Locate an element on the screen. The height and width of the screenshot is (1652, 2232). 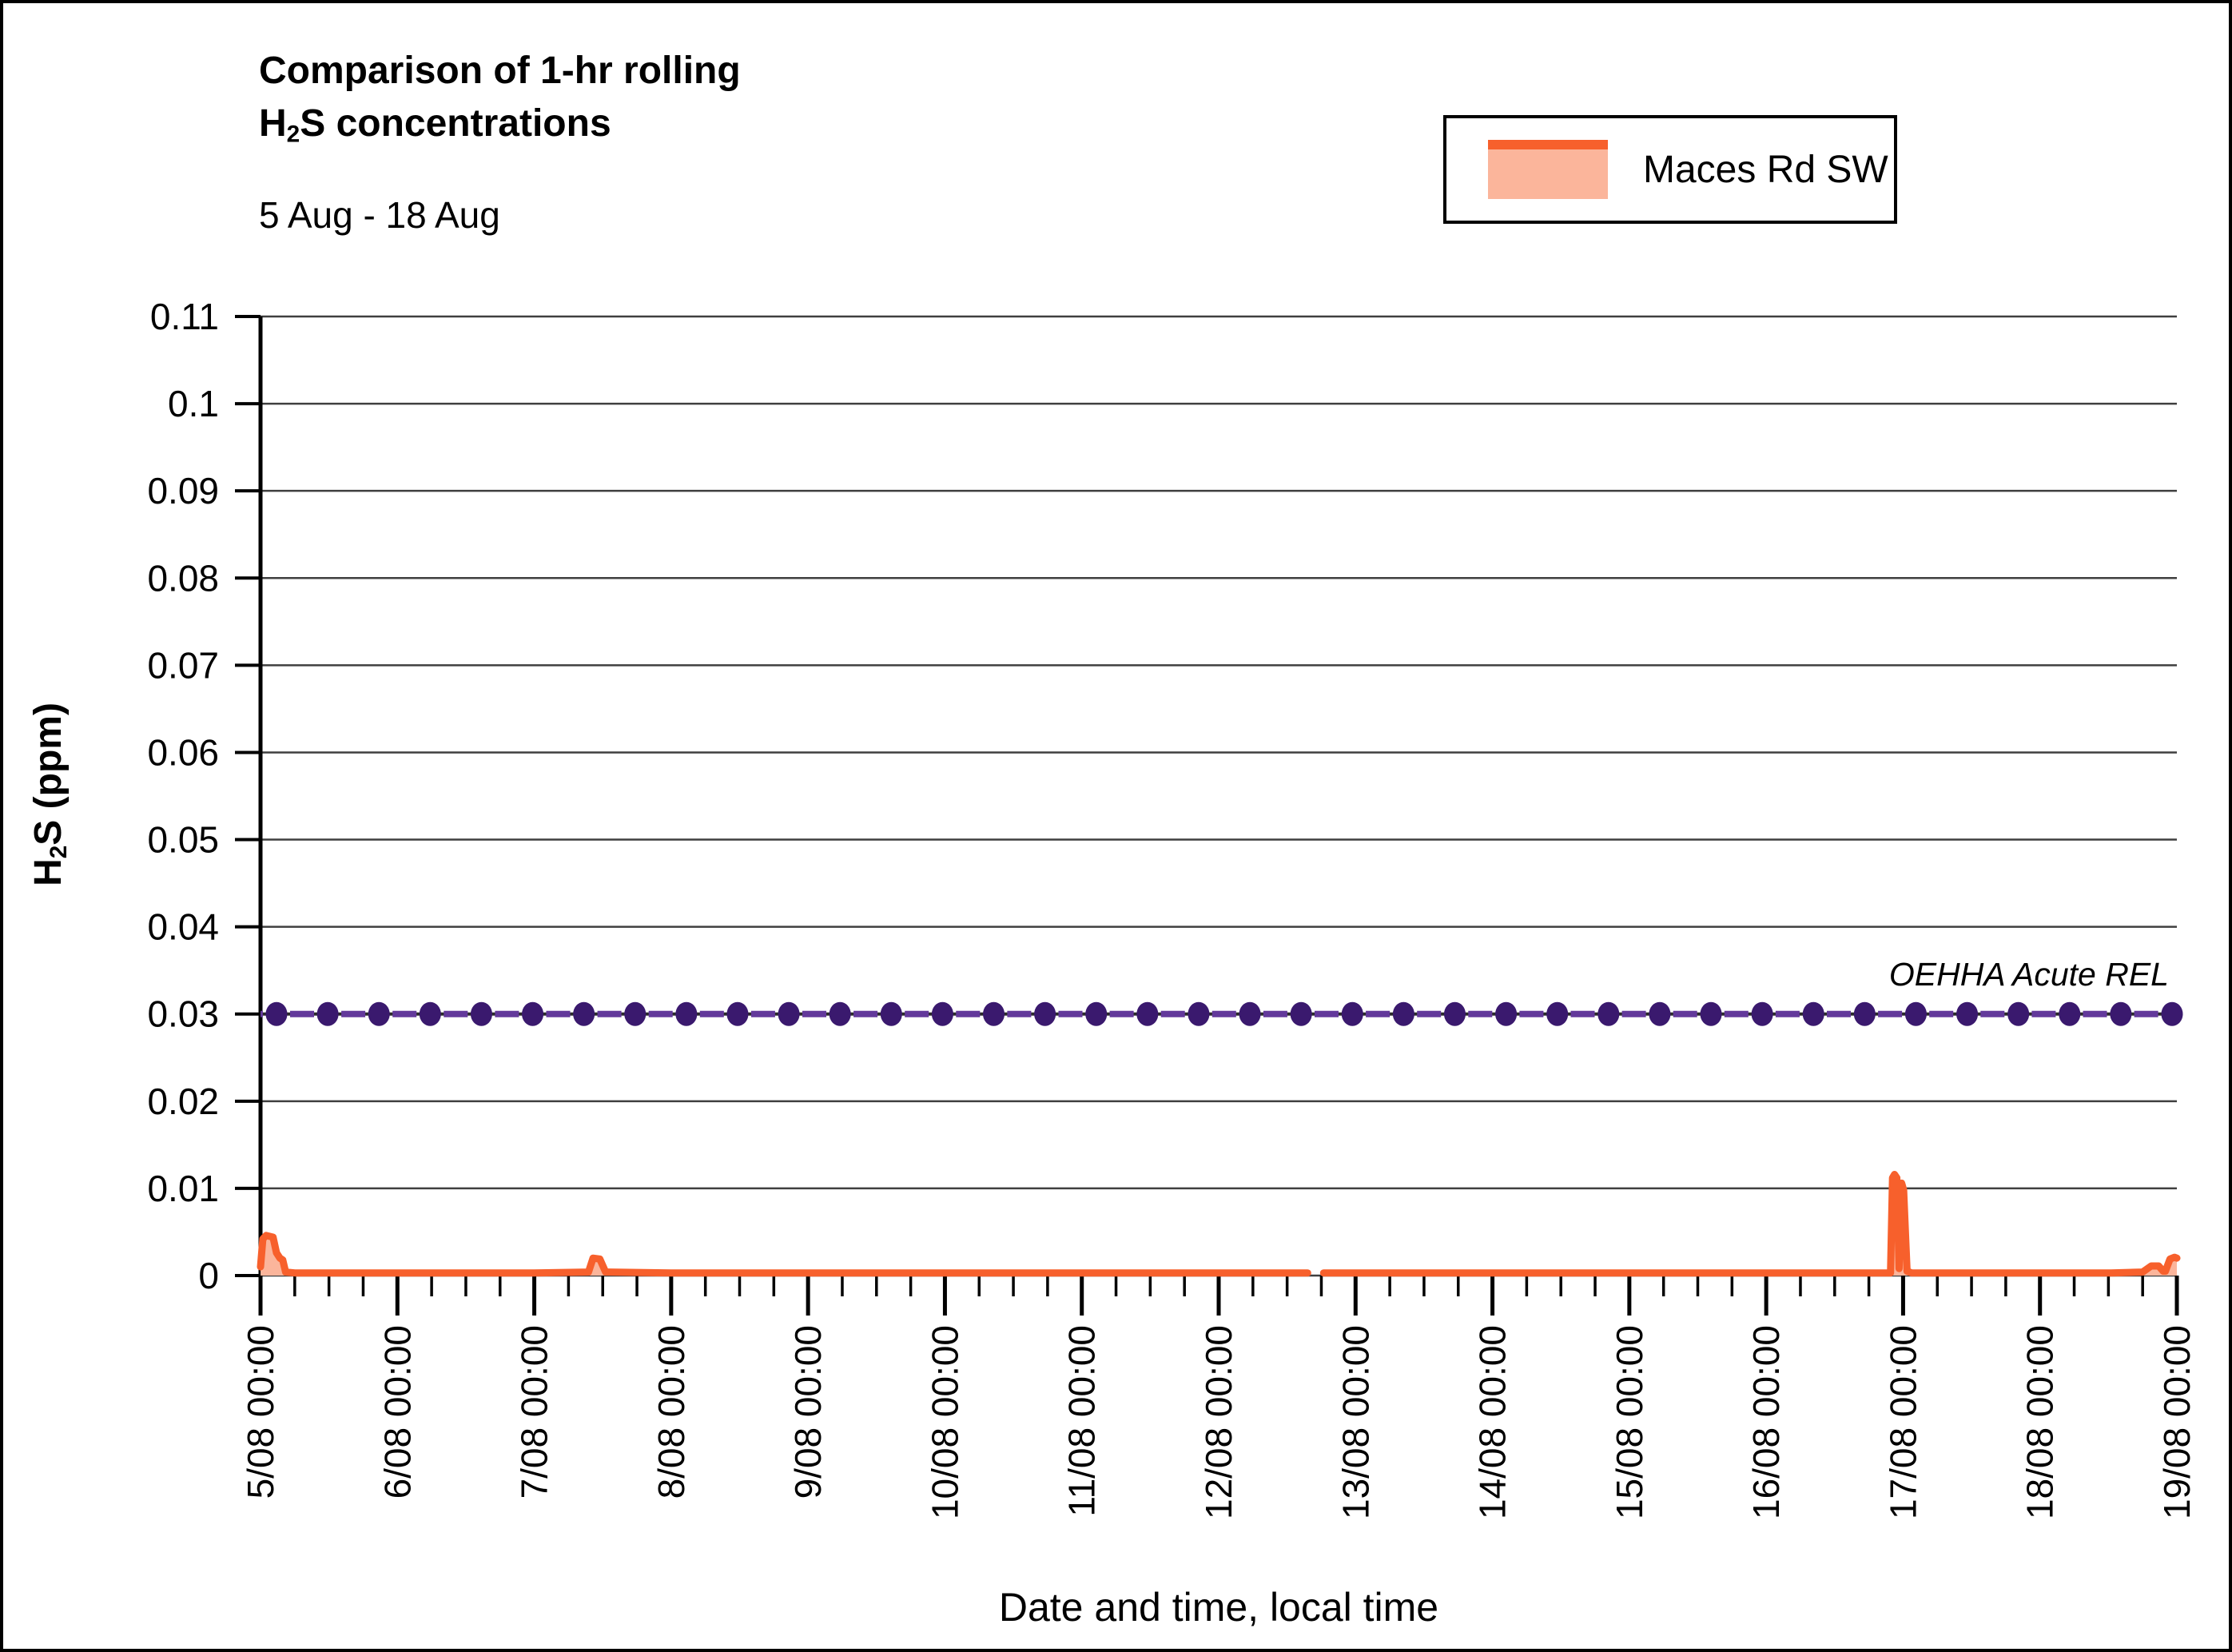
x-tick-label: 19/08 00:00 is located at coordinates (2177, 1422).